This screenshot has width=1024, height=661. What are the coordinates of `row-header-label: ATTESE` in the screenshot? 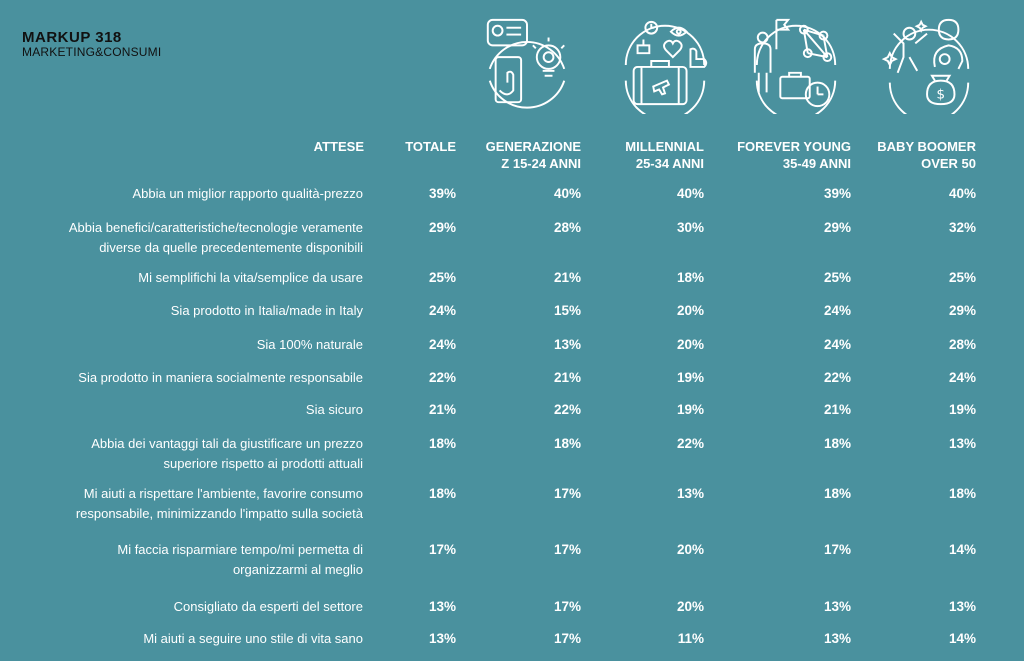 It's located at (338, 146).